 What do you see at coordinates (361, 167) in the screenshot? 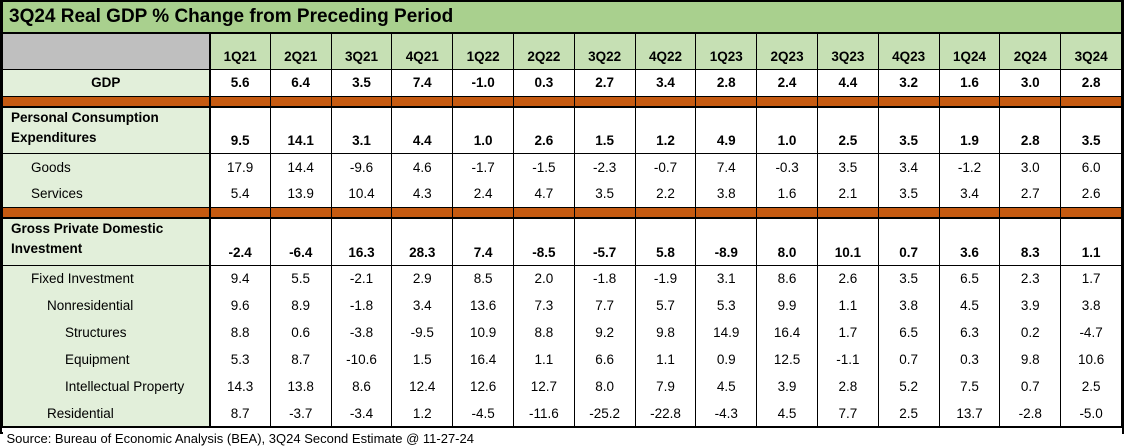
I see `value-cell: -9.6` at bounding box center [361, 167].